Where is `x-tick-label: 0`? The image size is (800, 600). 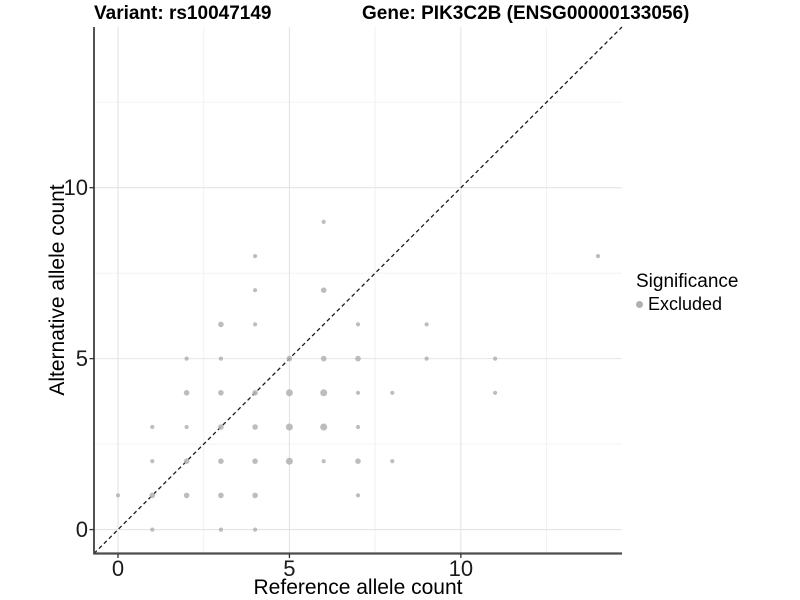
x-tick-label: 0 is located at coordinates (118, 568).